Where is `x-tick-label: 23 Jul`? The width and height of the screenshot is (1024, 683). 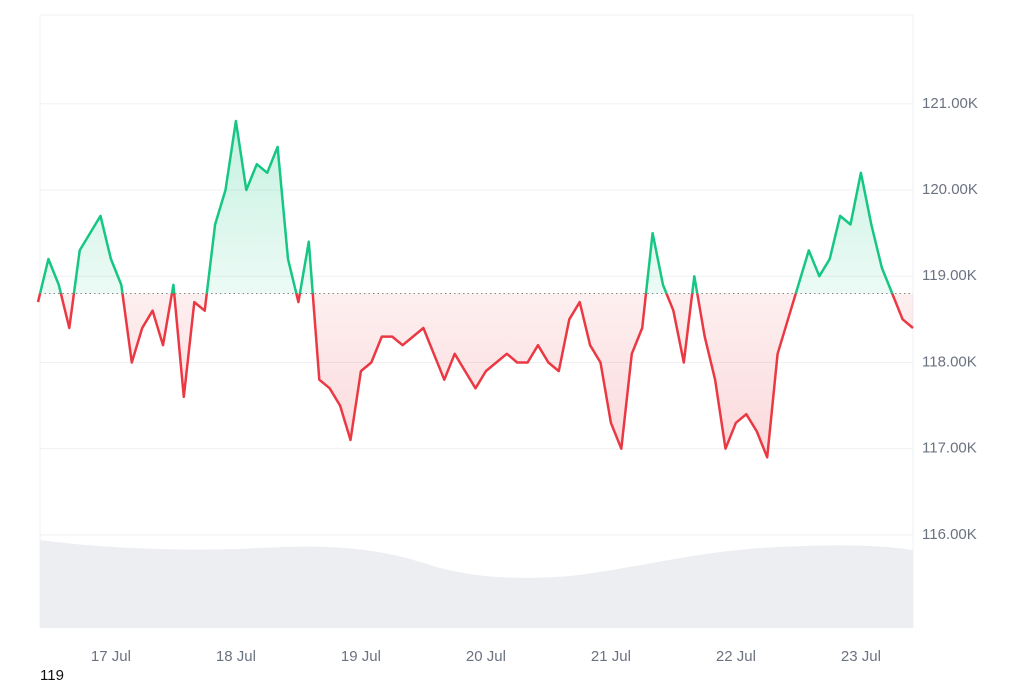
x-tick-label: 23 Jul is located at coordinates (861, 656).